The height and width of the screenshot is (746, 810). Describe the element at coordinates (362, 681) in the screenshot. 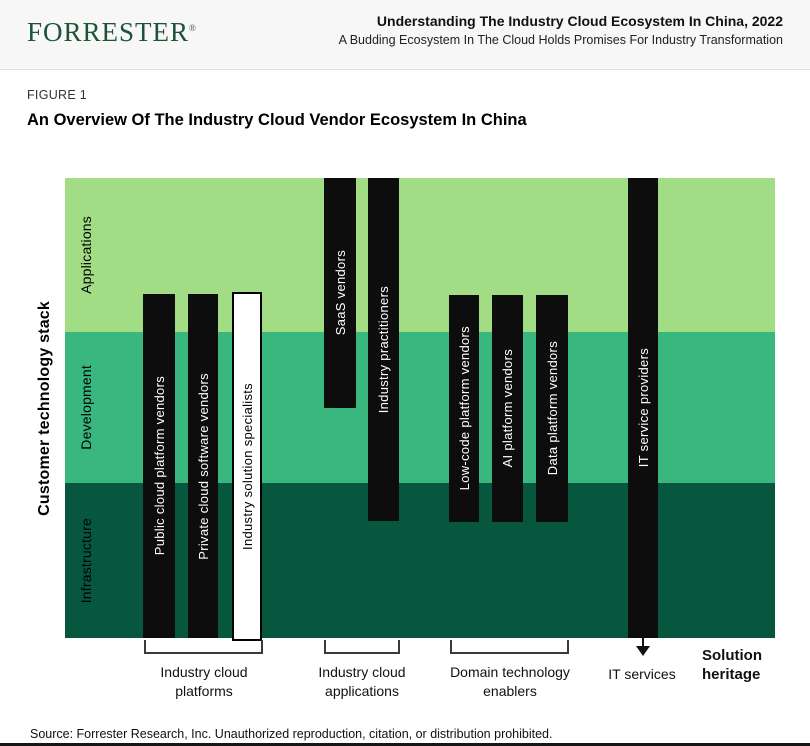

I see `group-label-industry-cloud-applications: Industry cloud applications` at that location.